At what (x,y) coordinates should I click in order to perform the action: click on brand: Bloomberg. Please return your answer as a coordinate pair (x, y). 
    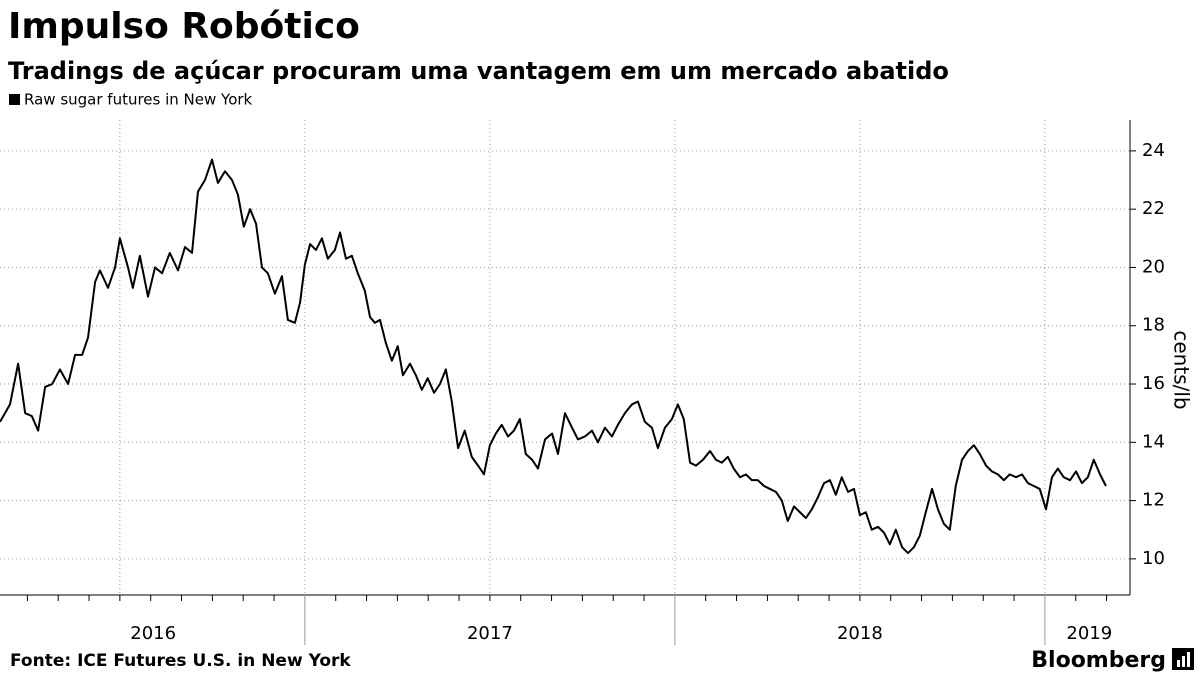
    Looking at the image, I should click on (1098, 660).